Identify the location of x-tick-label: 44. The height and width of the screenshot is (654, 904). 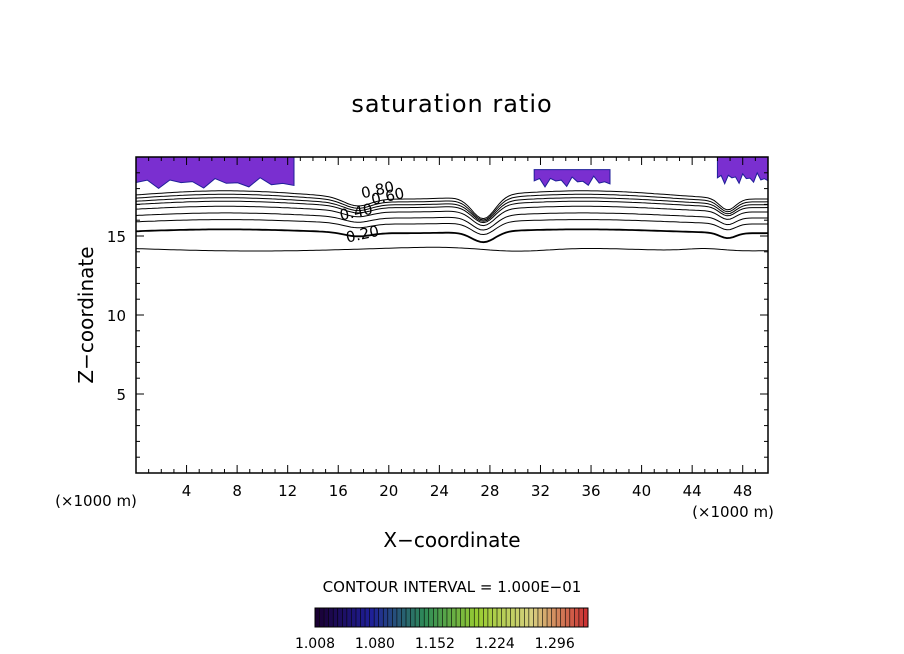
(692, 491).